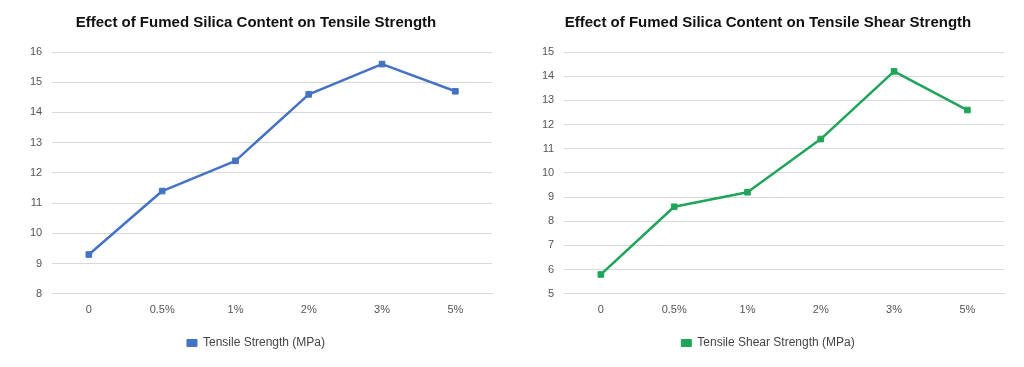 The width and height of the screenshot is (1024, 367). I want to click on chart-title: Effect of Fumed Silica Content on Tensile Strength, so click(256, 22).